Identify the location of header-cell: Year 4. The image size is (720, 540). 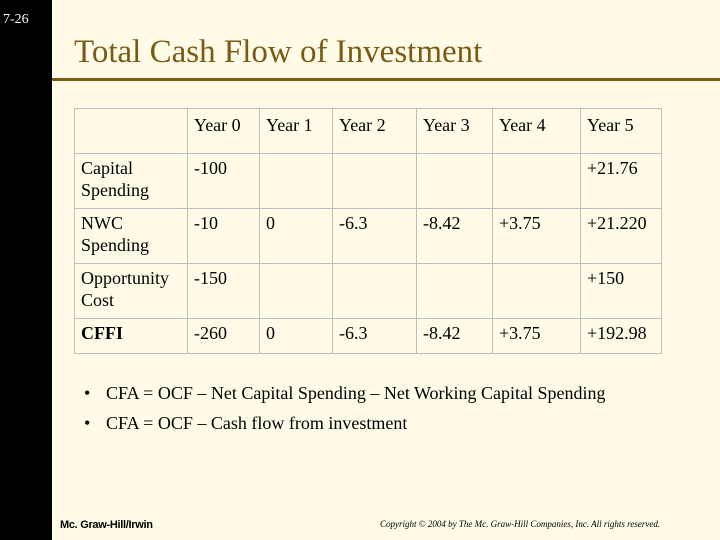
(536, 131).